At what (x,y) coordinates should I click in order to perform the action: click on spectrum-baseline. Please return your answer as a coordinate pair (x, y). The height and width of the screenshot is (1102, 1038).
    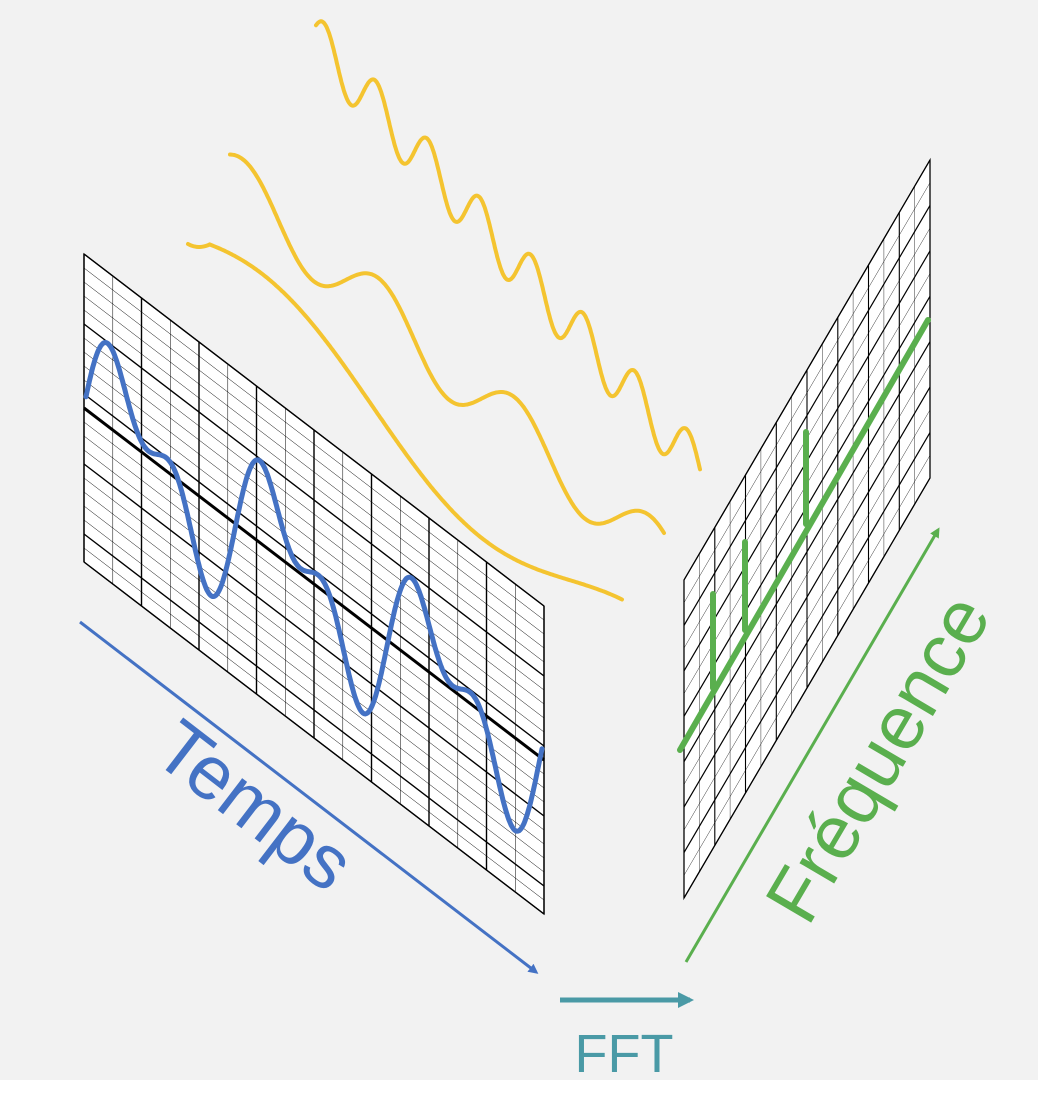
    Looking at the image, I should click on (804, 535).